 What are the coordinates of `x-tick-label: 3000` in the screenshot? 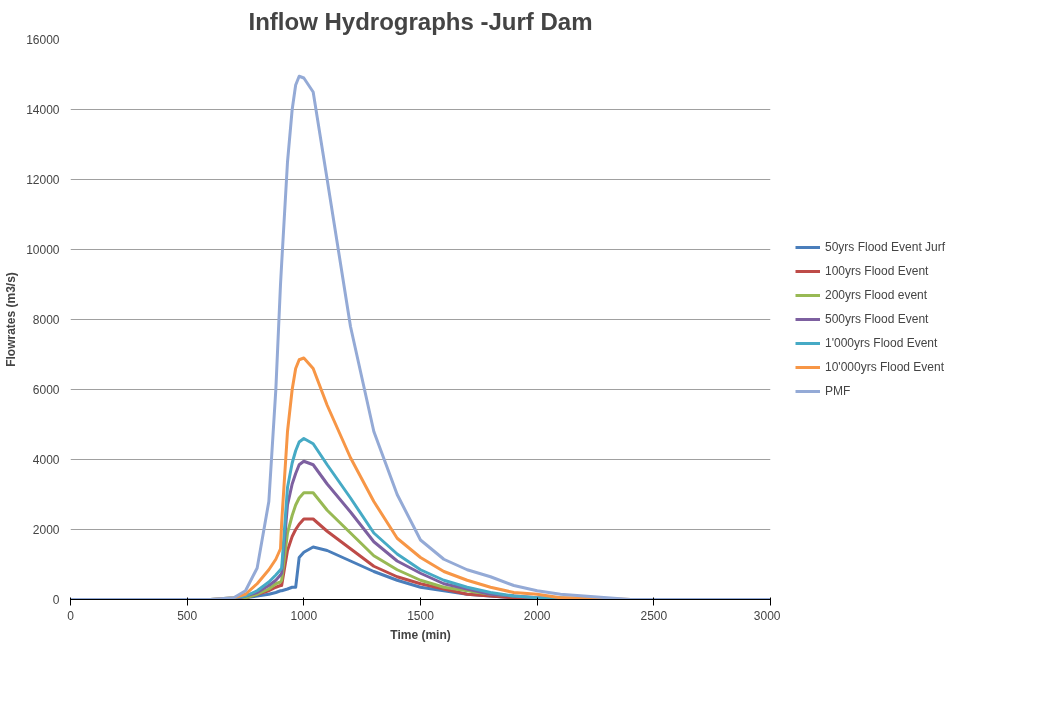 It's located at (767, 615).